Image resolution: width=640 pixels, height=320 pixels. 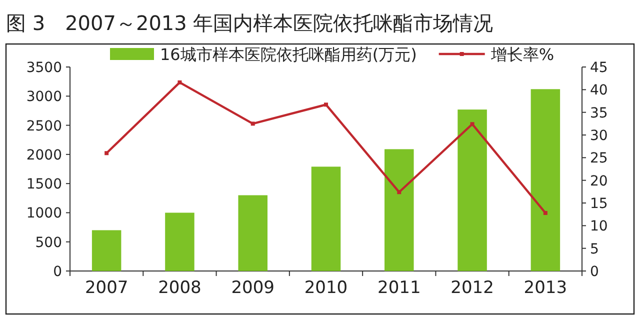 I want to click on y2-tick-label: 0, so click(x=594, y=272).